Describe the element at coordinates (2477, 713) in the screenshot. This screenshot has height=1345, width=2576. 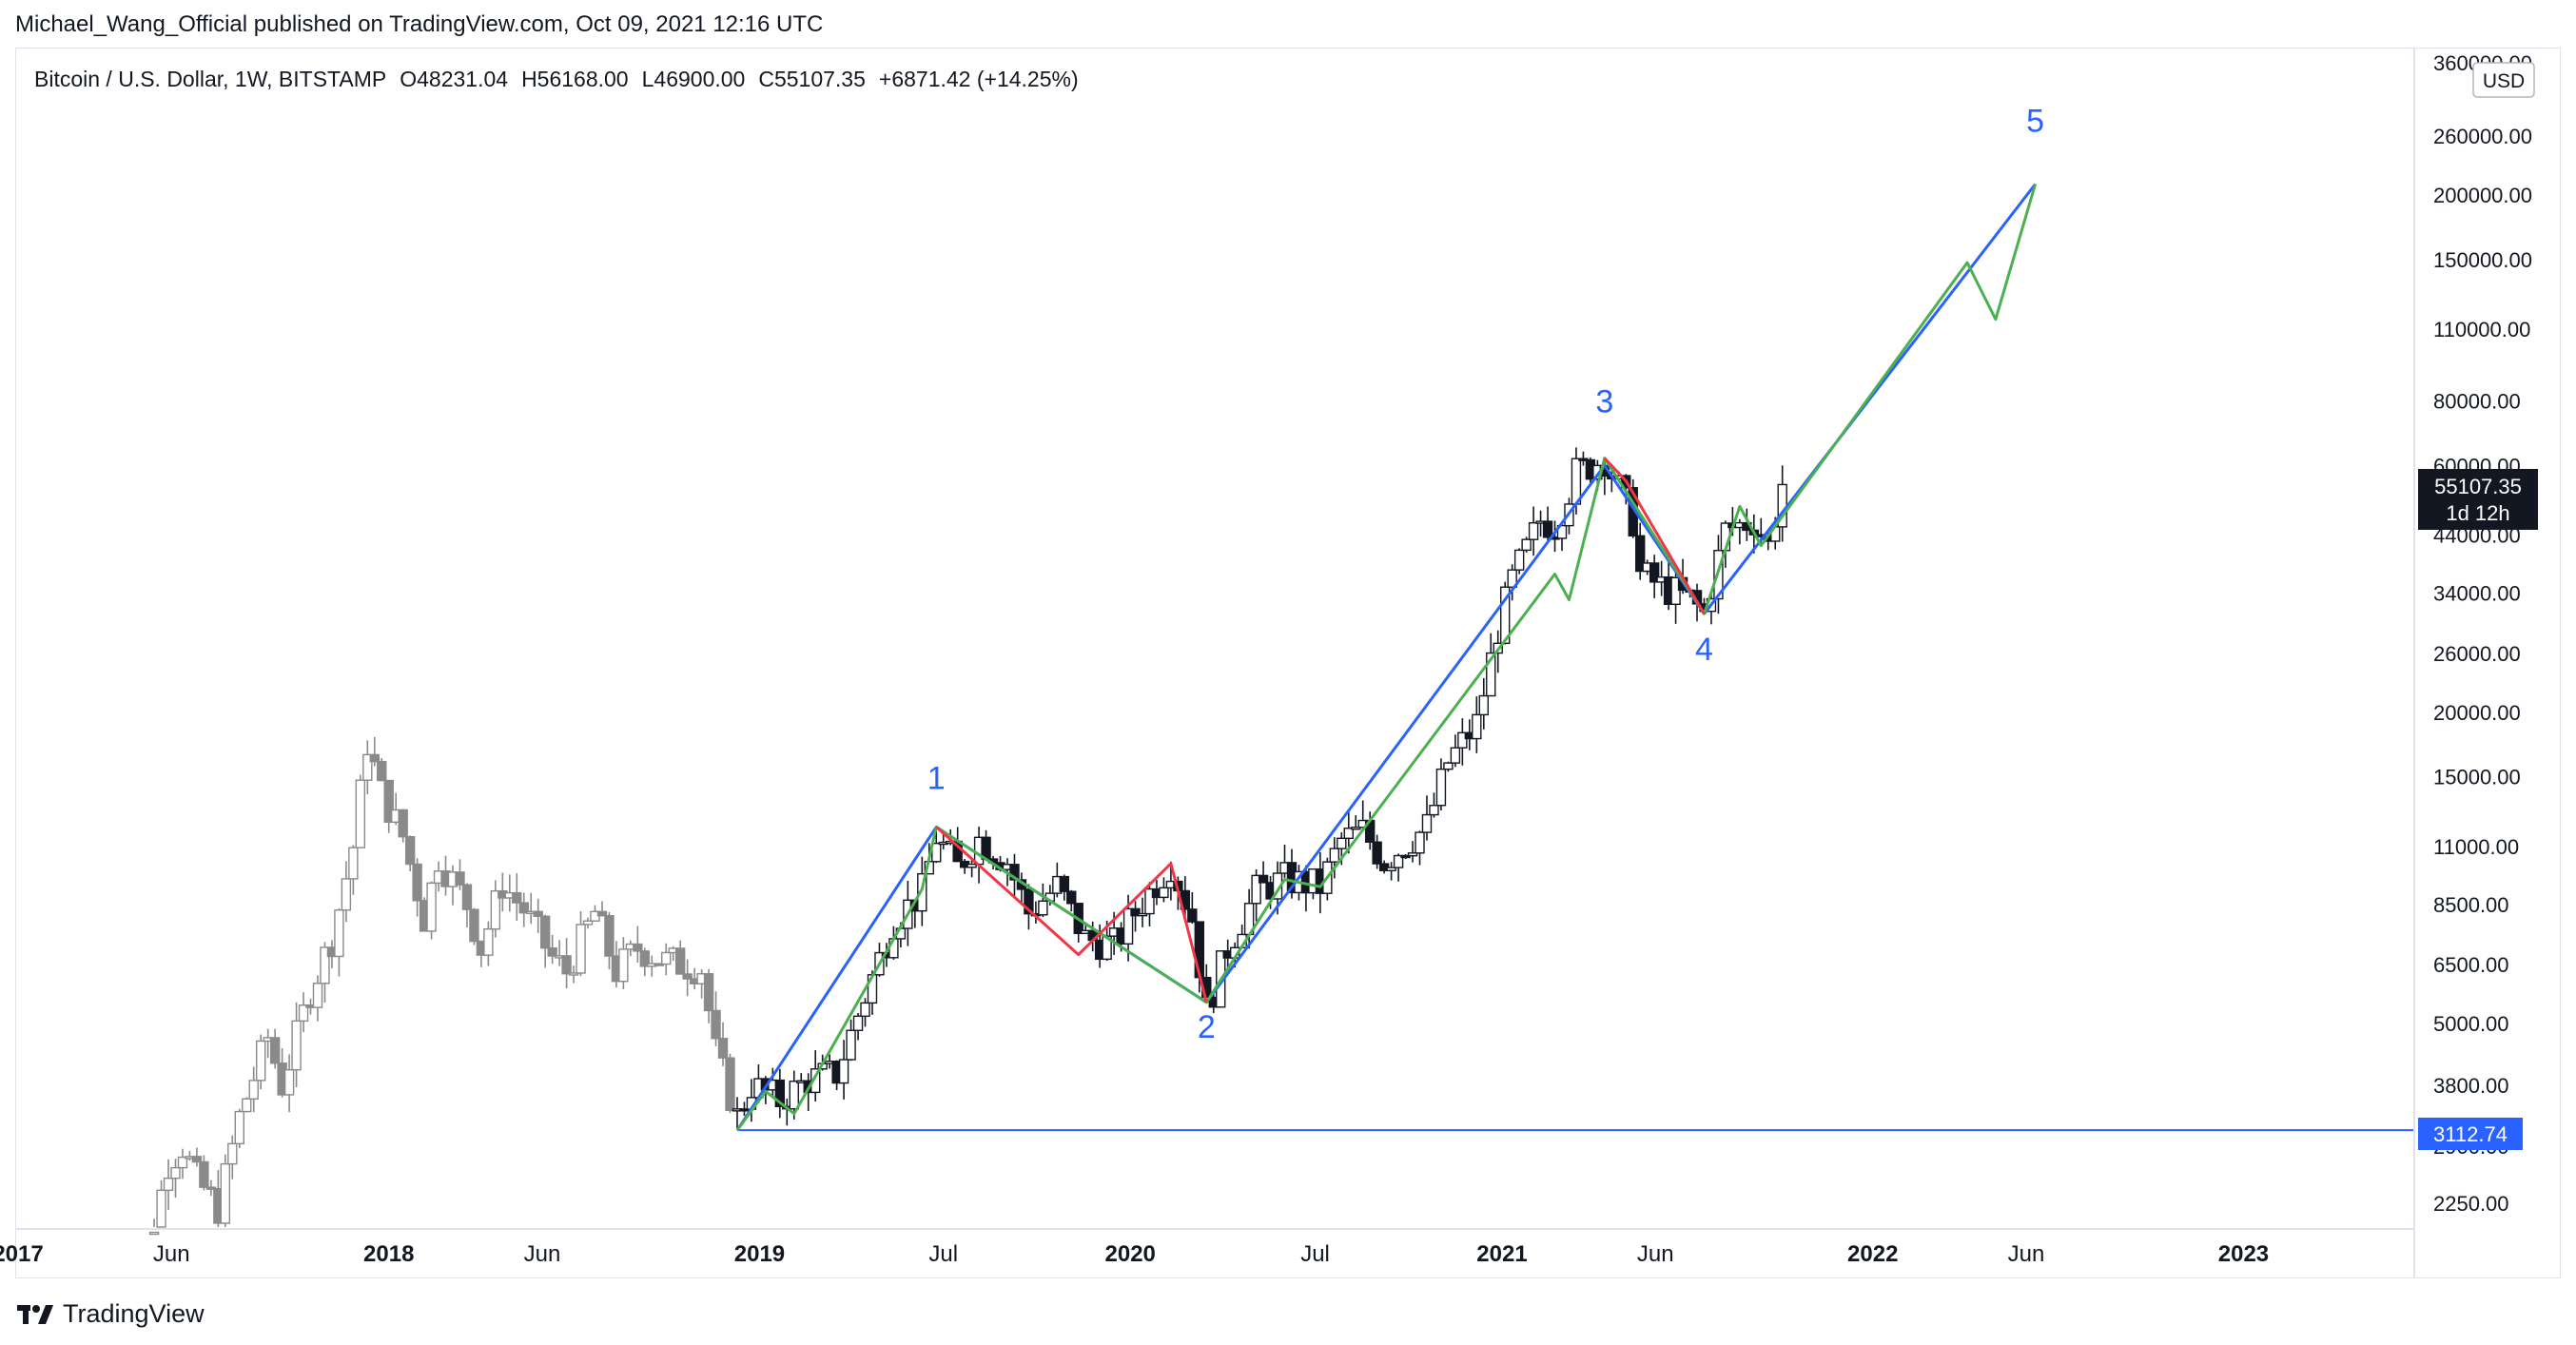
I see `y-tick-label: 20000.00` at that location.